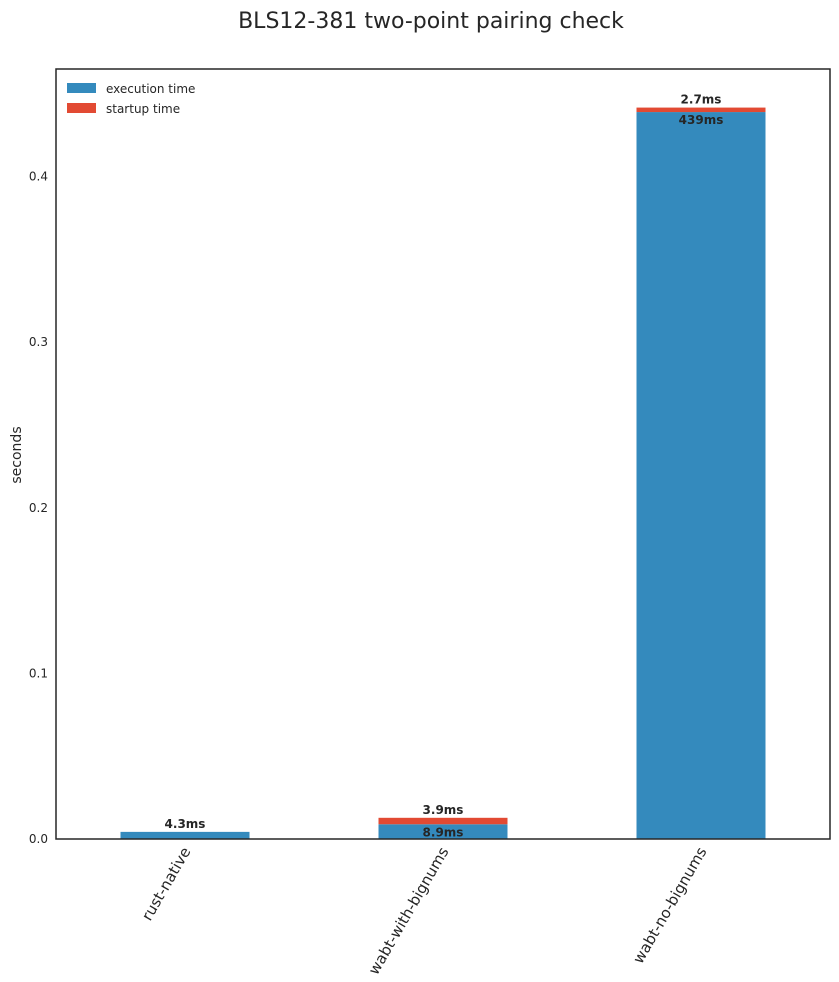 The width and height of the screenshot is (839, 982). I want to click on y-tick-label: 0.0, so click(38, 839).